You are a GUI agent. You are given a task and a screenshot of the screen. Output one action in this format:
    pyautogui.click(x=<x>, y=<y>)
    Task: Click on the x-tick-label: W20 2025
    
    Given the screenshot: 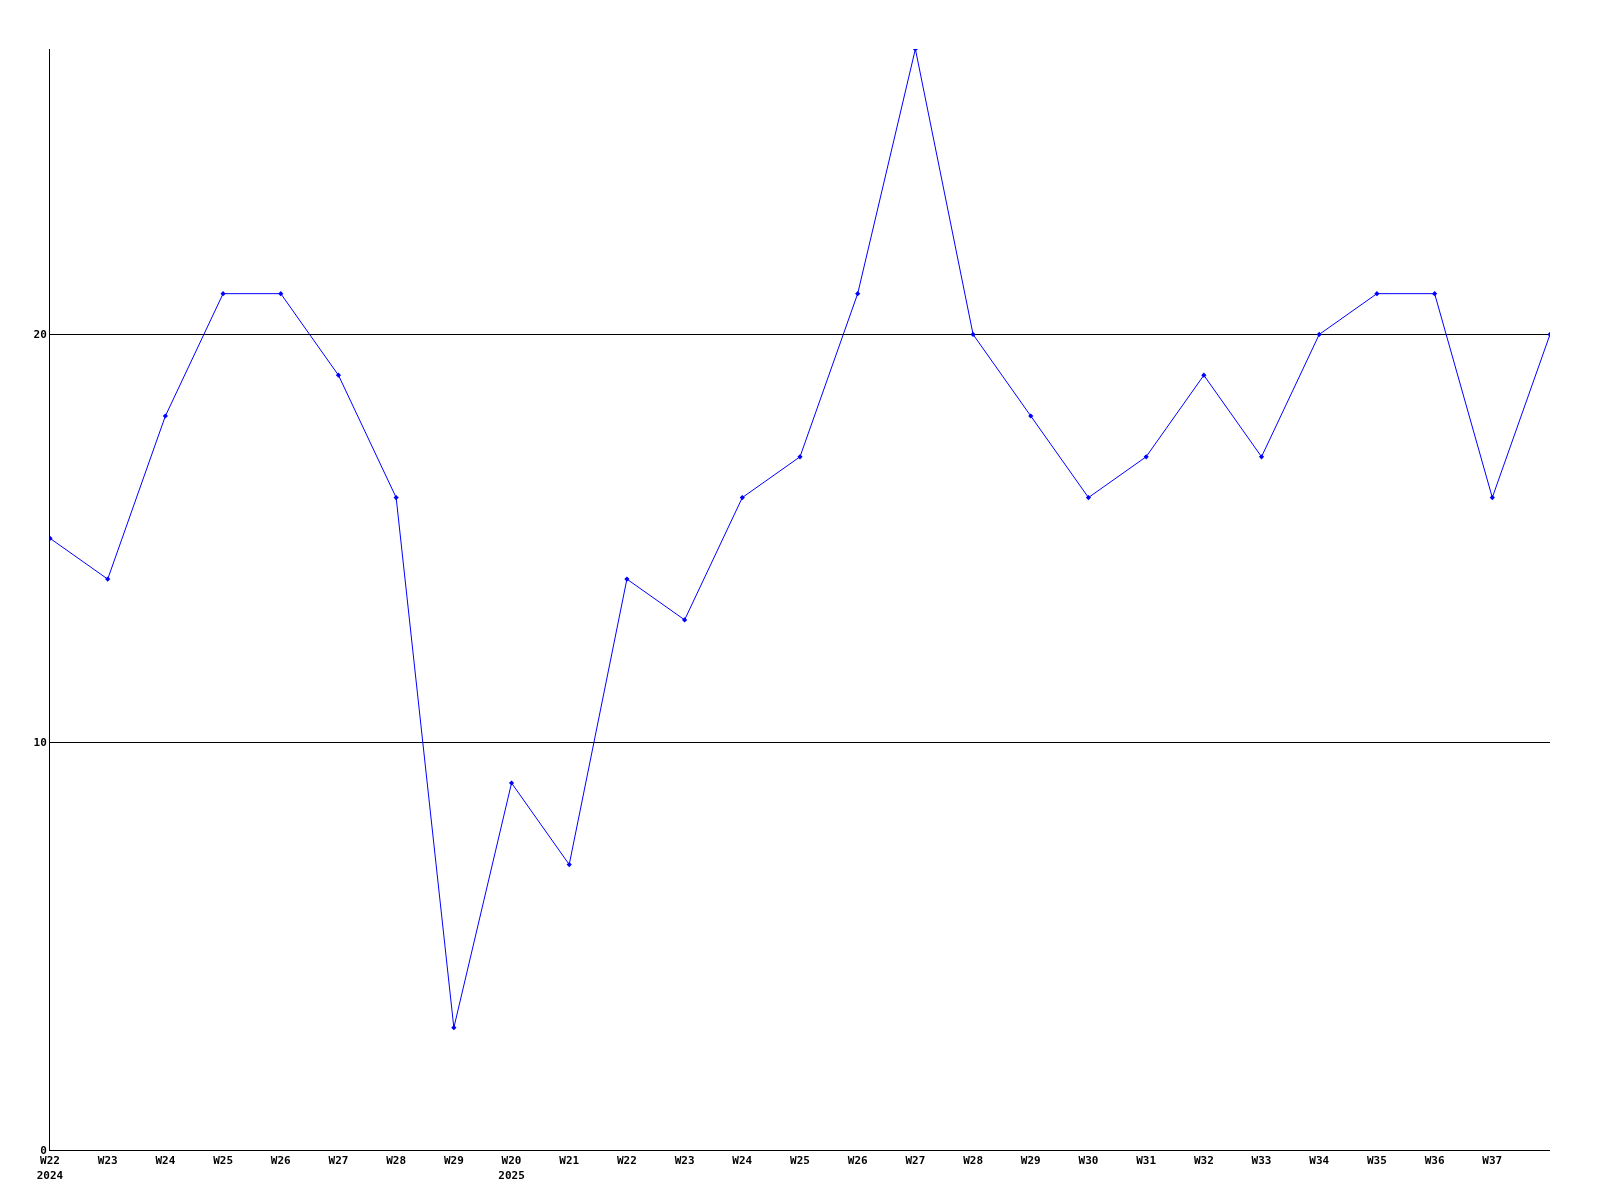 What is the action you would take?
    pyautogui.click(x=511, y=1168)
    